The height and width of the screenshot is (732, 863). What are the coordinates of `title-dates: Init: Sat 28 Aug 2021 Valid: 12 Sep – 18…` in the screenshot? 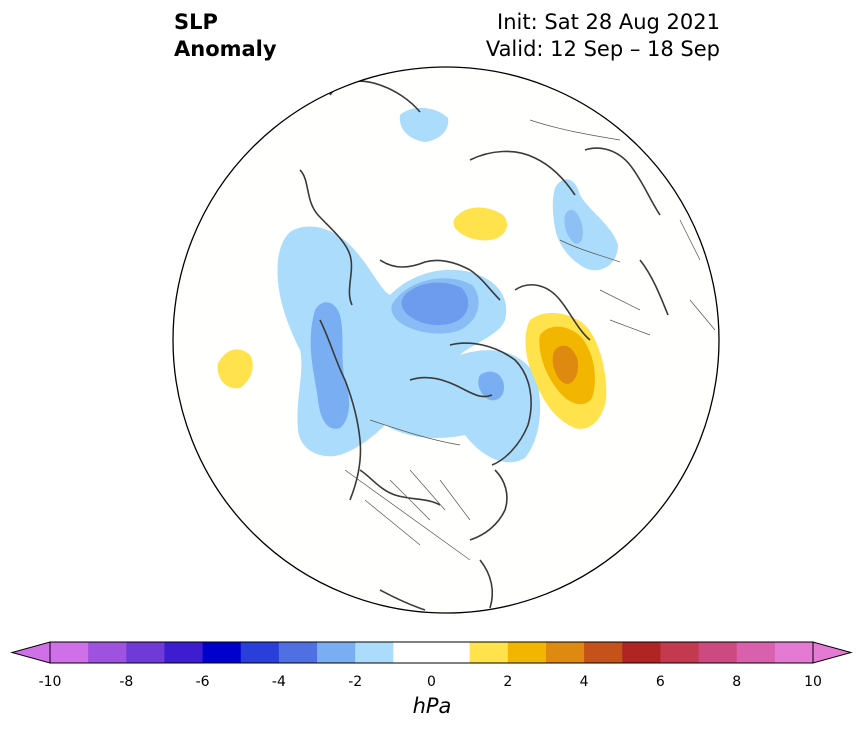 It's located at (603, 36).